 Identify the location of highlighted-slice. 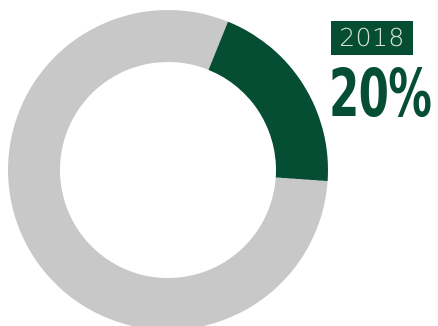
(268, 101).